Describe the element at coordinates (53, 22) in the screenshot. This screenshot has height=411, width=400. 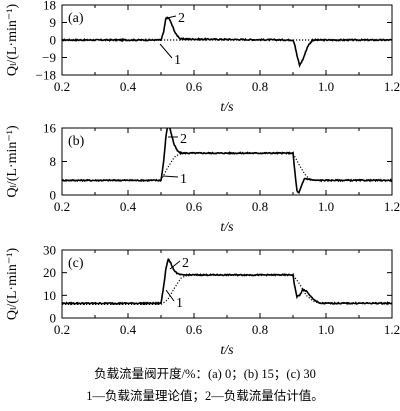
I see `y-tick-label: 9` at that location.